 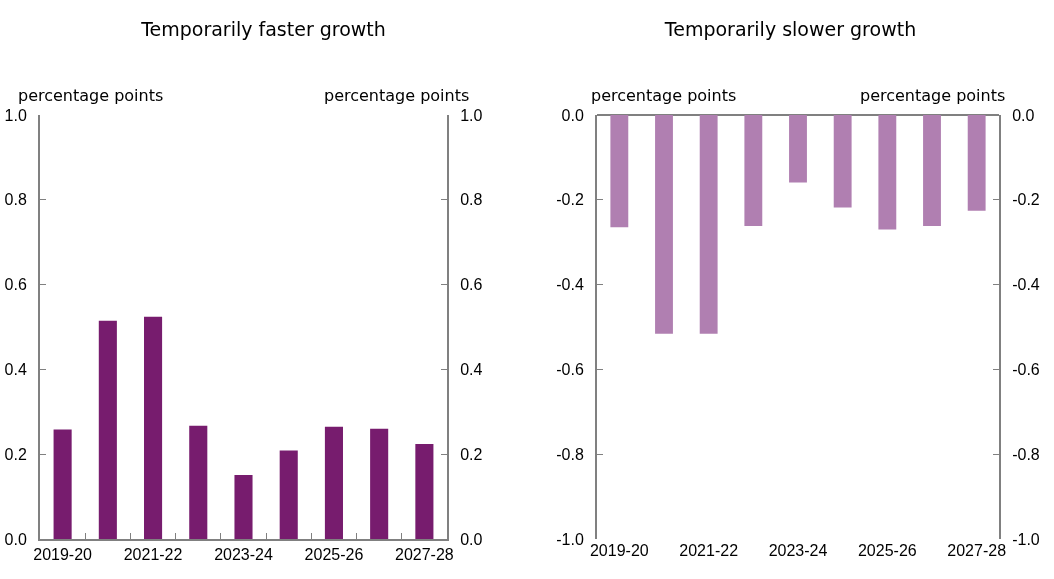 I want to click on chart-title: Temporarily faster growth, so click(x=263, y=29).